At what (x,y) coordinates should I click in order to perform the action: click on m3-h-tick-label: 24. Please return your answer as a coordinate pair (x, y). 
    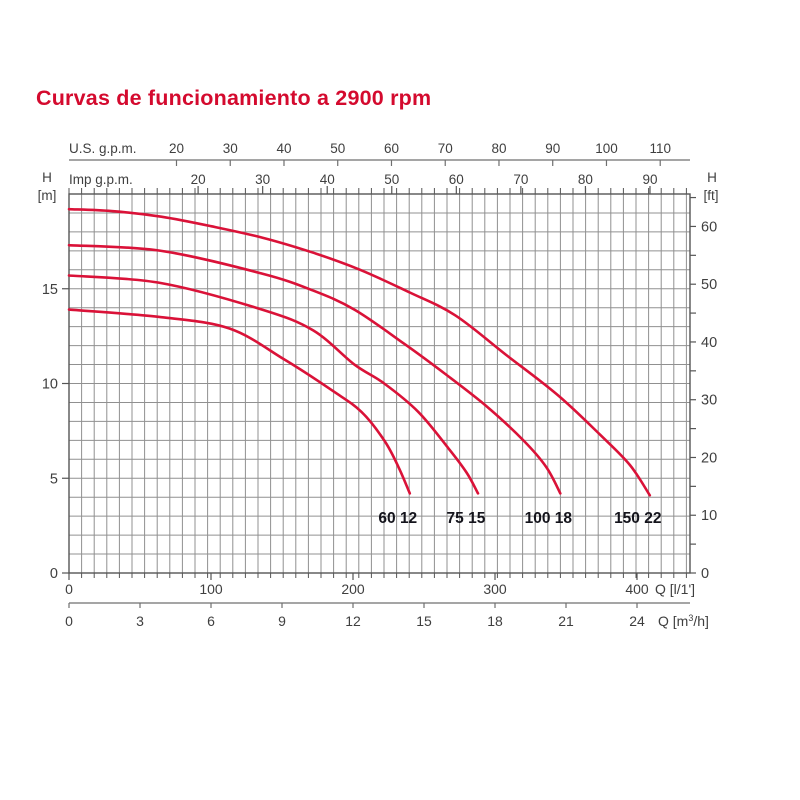
    Looking at the image, I should click on (637, 621).